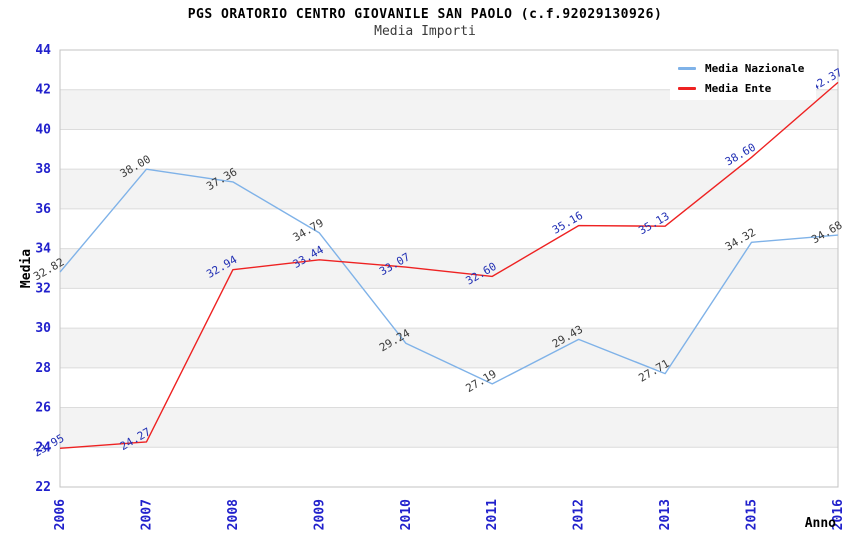 Image resolution: width=850 pixels, height=550 pixels. I want to click on point-value-label: 27.19, so click(481, 381).